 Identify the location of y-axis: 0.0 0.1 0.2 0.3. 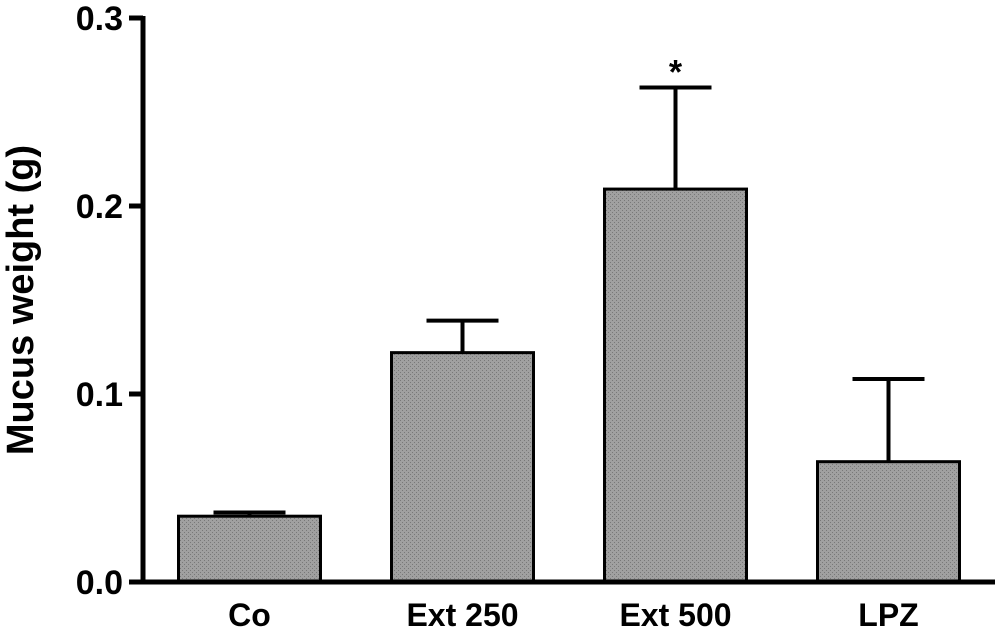
(111, 301).